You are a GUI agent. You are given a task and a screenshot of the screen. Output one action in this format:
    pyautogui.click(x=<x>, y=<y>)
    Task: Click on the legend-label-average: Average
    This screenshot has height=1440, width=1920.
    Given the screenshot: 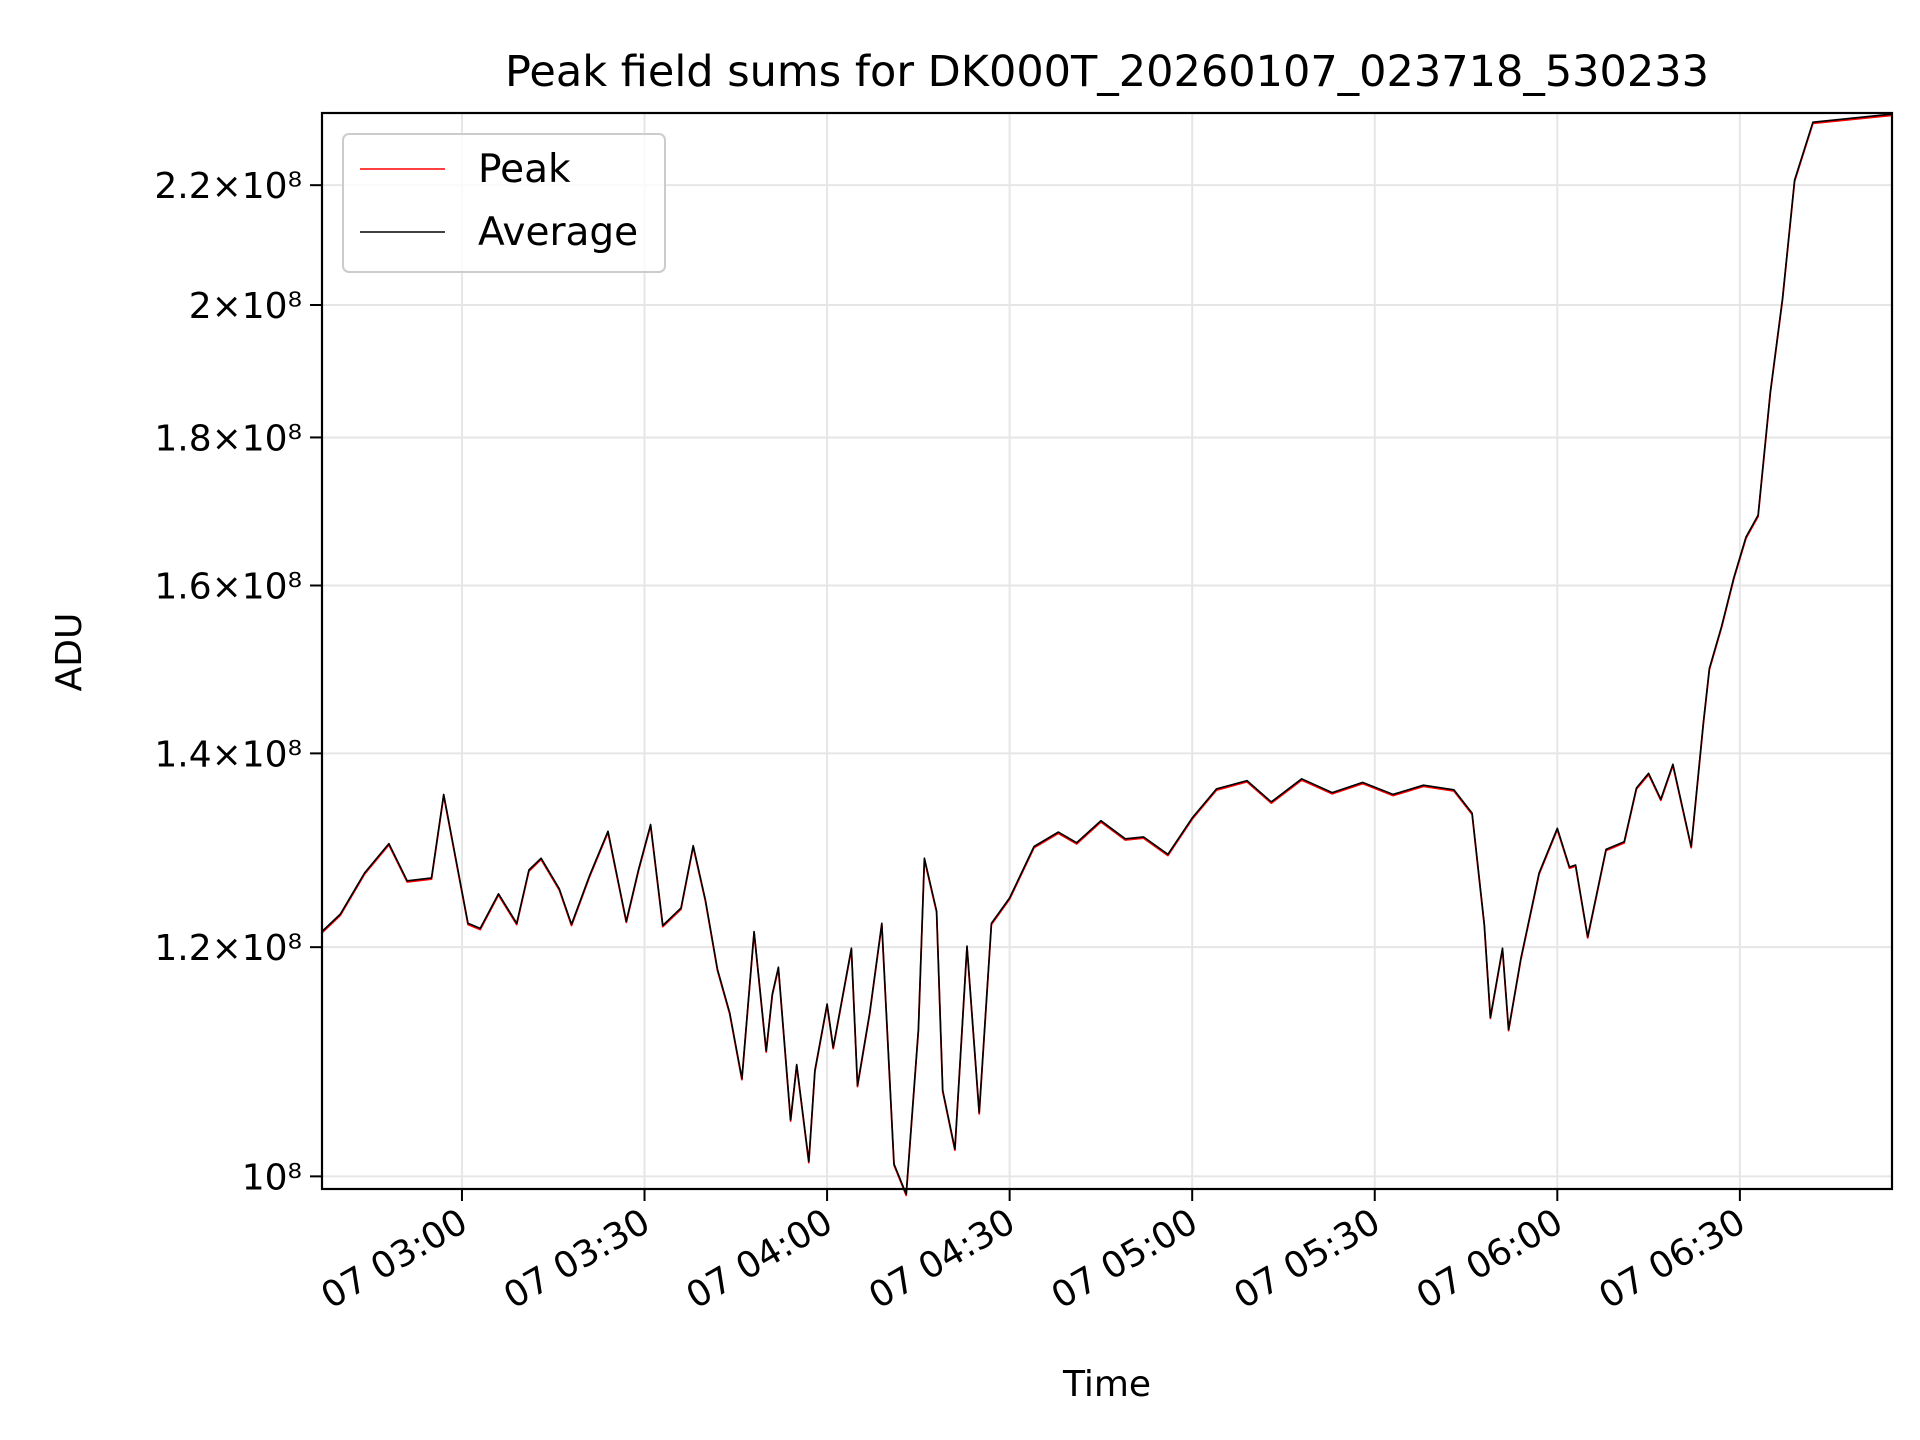 What is the action you would take?
    pyautogui.click(x=558, y=232)
    